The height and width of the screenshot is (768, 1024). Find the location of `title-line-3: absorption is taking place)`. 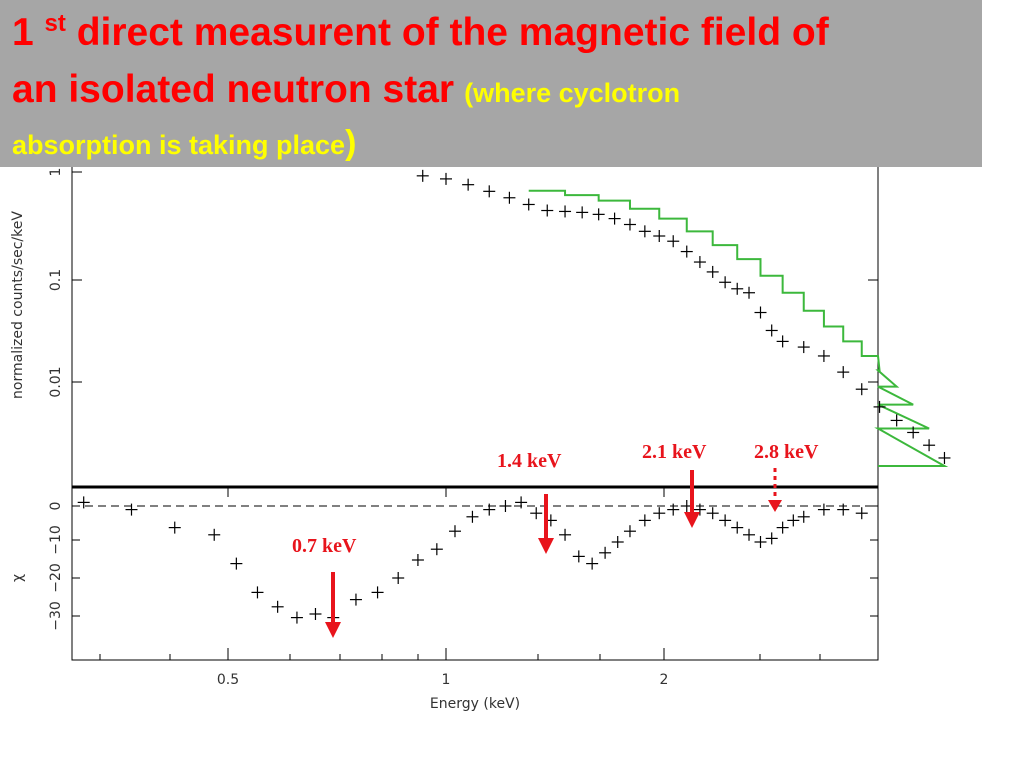

title-line-3: absorption is taking place) is located at coordinates (184, 143).